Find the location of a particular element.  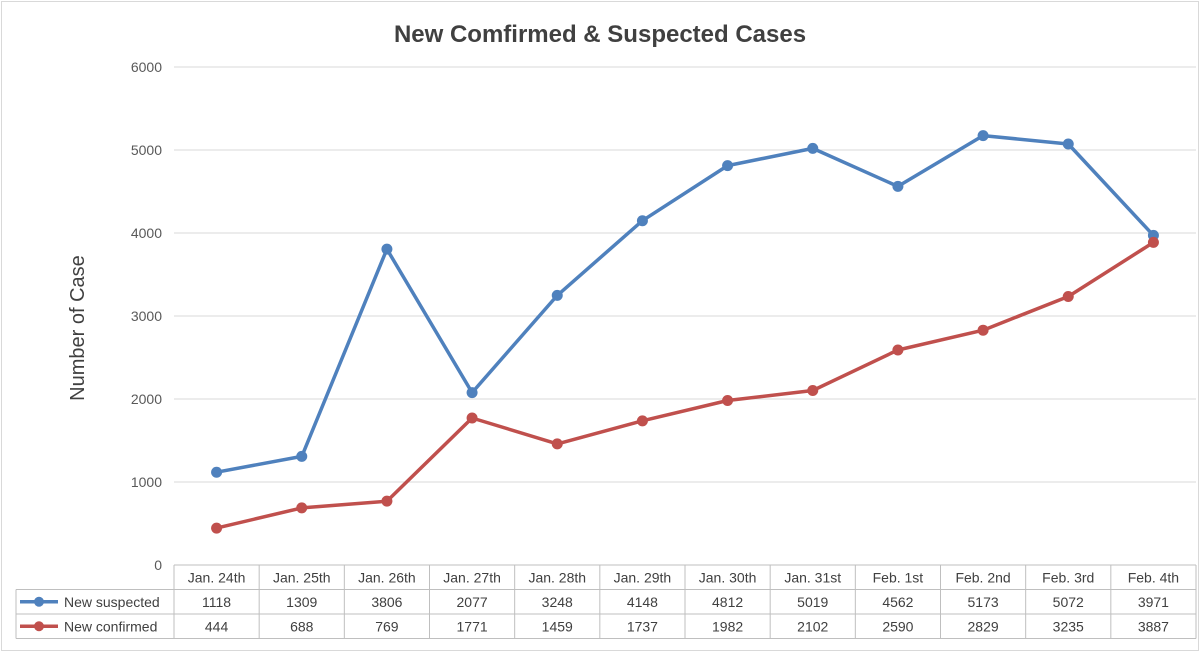

data-label: 3235 is located at coordinates (1068, 626).